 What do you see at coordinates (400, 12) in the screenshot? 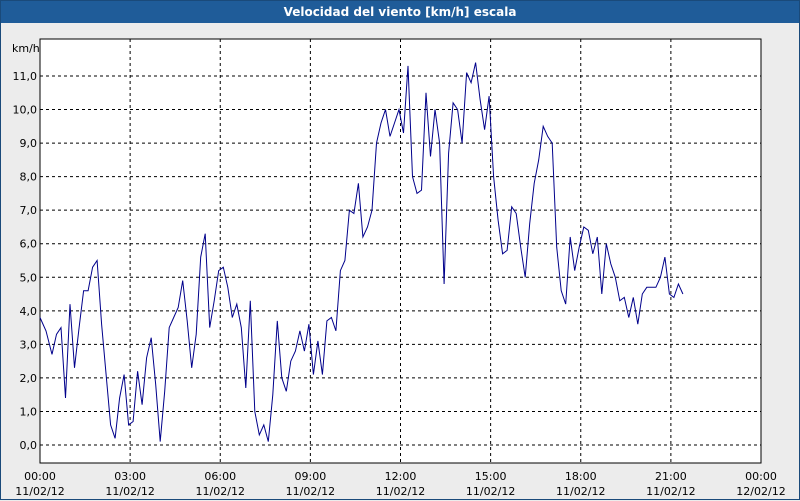
I see `chart-title: Velocidad del viento [km/h] escala` at bounding box center [400, 12].